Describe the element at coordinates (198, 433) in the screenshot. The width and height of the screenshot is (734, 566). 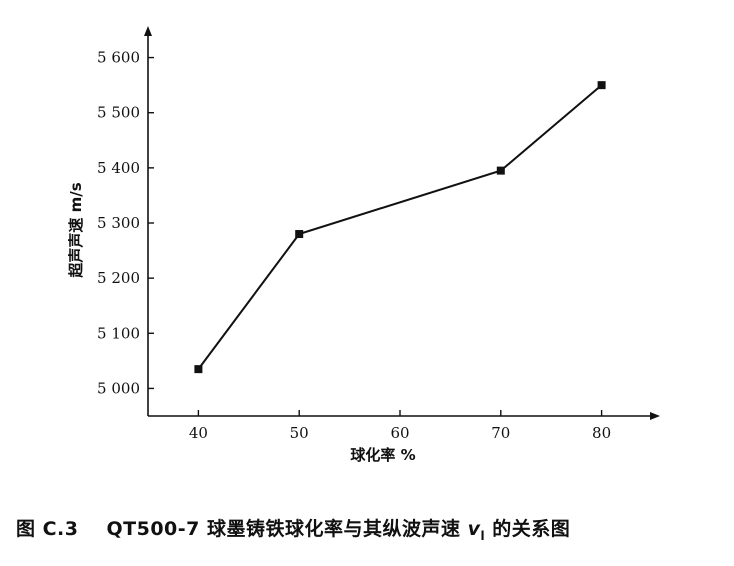
I see `x-tick-label: 40` at that location.